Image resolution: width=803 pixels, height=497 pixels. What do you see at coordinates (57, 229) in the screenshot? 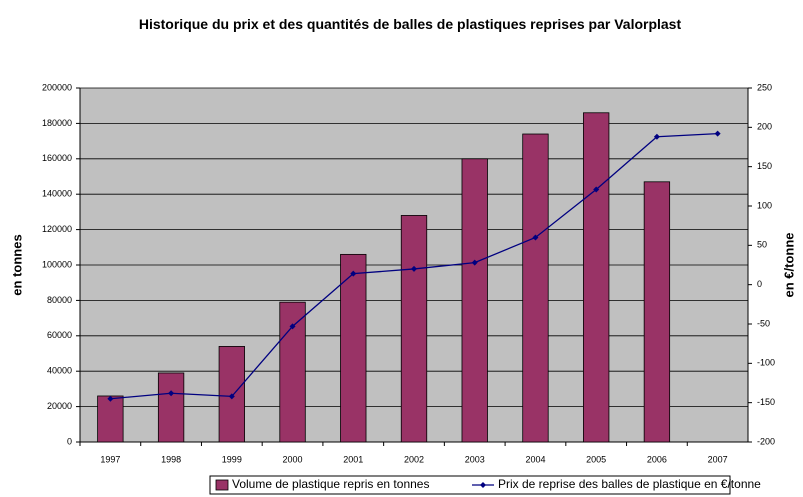
I see `y-tick-label: 120000` at bounding box center [57, 229].